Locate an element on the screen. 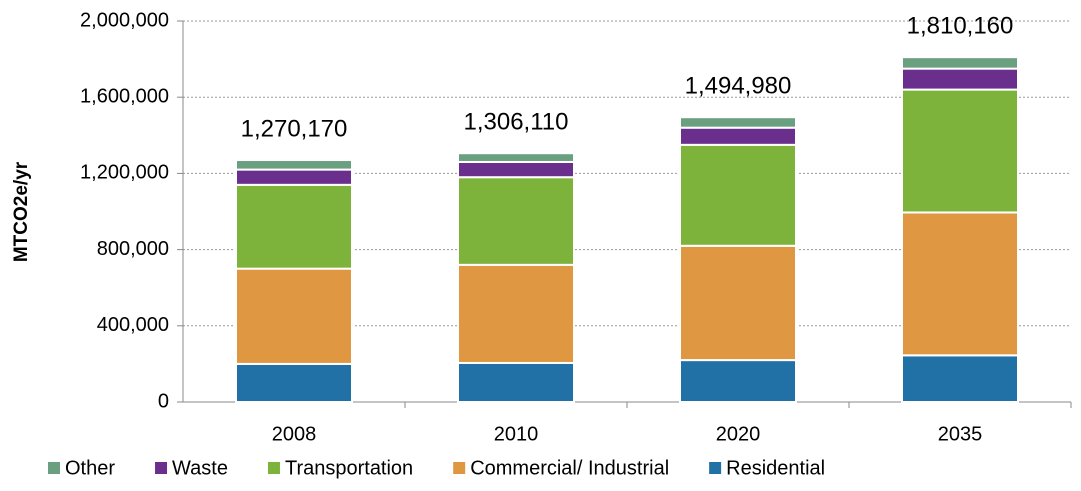 The height and width of the screenshot is (491, 1081). x-tick-label: 2010 is located at coordinates (516, 434).